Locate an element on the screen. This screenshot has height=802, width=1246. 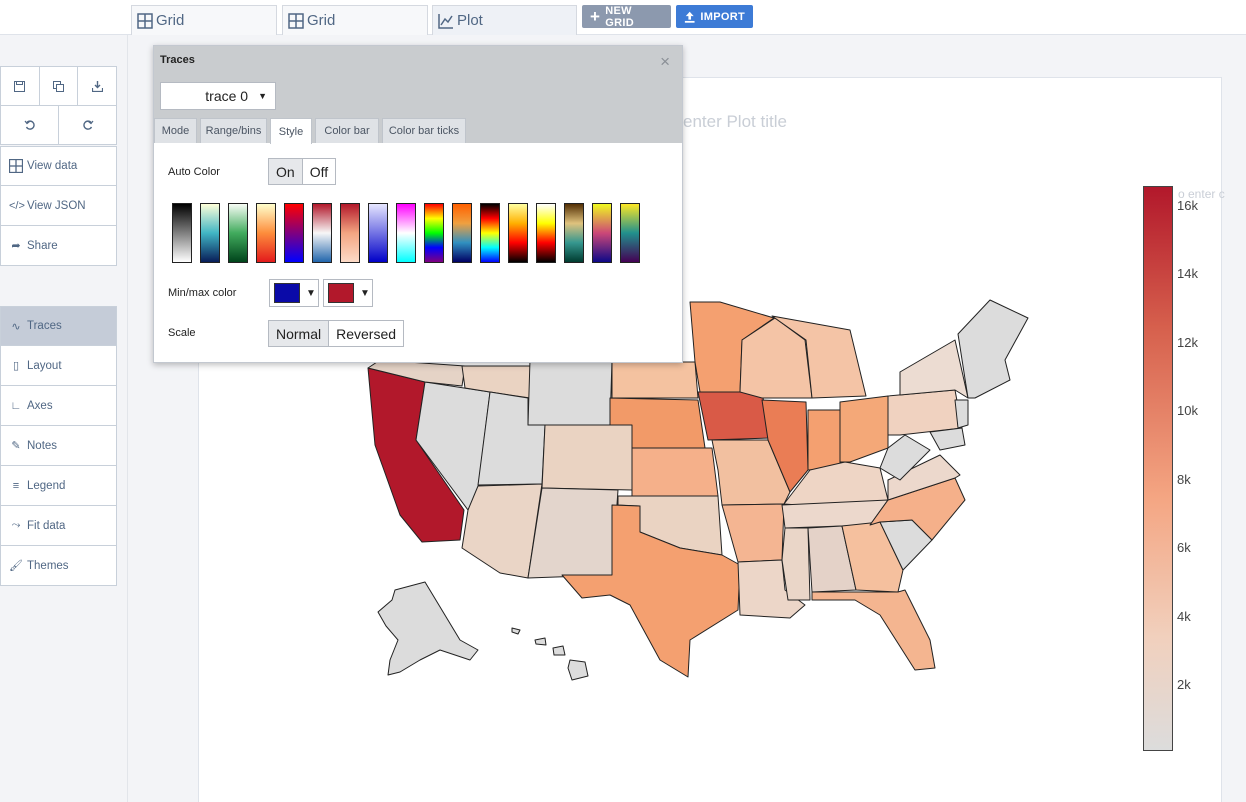
sidebar-item-fit-data: ⤳ Fit data is located at coordinates (58, 526).